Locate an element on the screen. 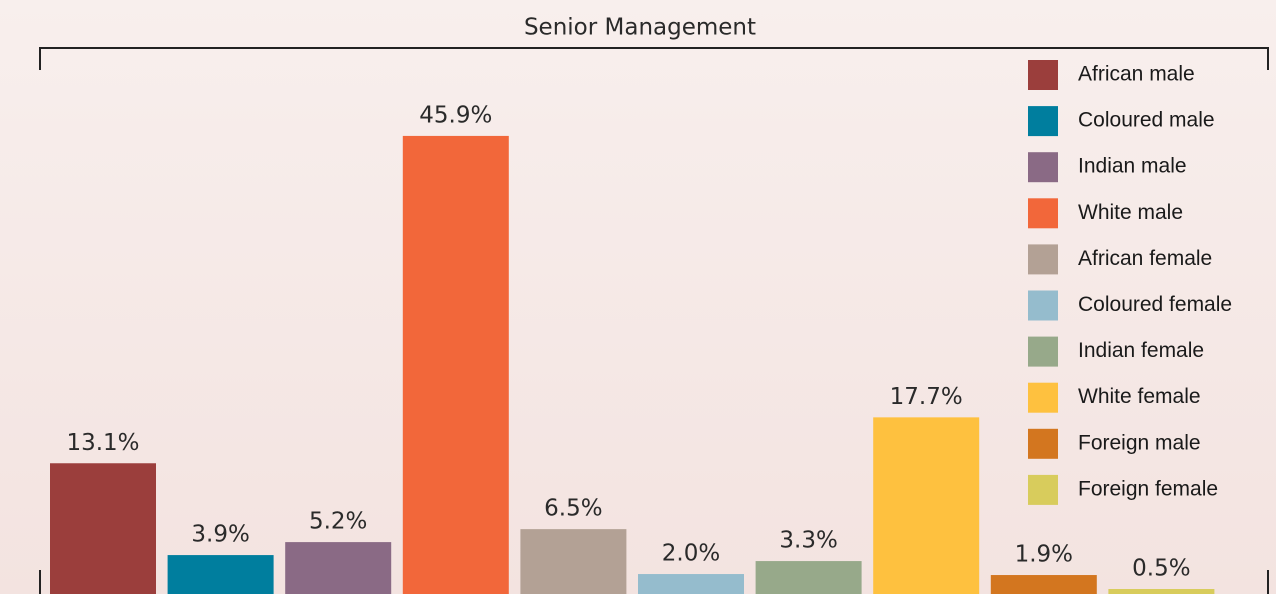 The image size is (1276, 594). value-label: 5.2% is located at coordinates (338, 522).